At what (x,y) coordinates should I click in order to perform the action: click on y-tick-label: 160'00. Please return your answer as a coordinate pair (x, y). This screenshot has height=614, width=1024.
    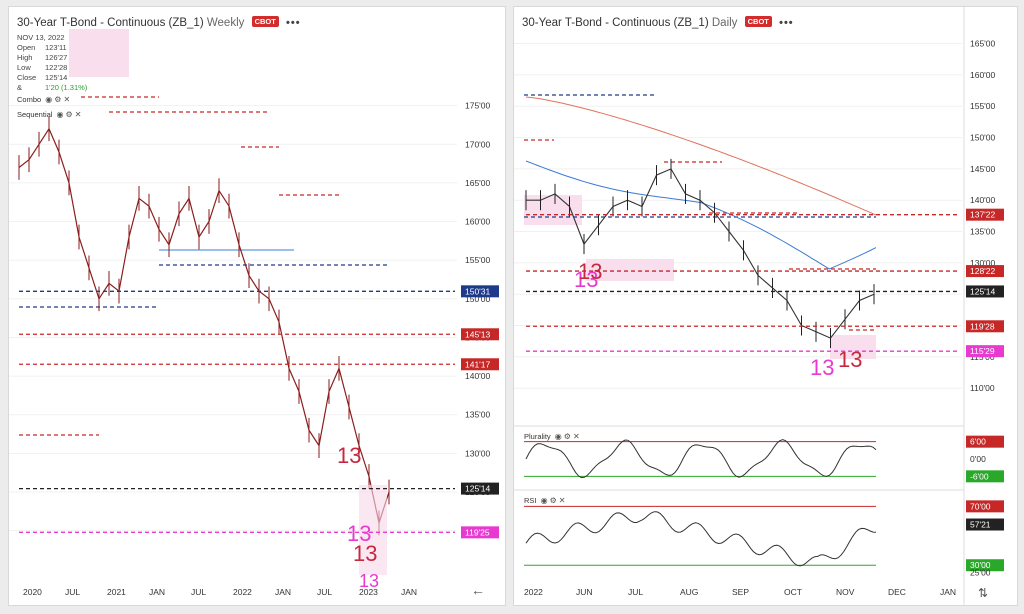
    Looking at the image, I should click on (478, 222).